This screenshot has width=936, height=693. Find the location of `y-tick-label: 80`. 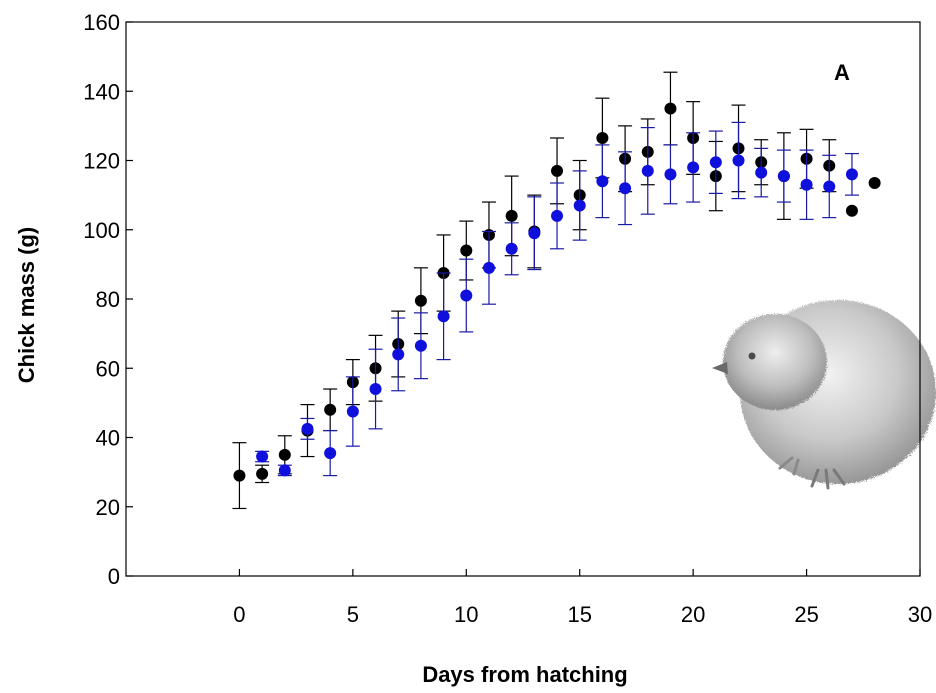

y-tick-label: 80 is located at coordinates (108, 299).